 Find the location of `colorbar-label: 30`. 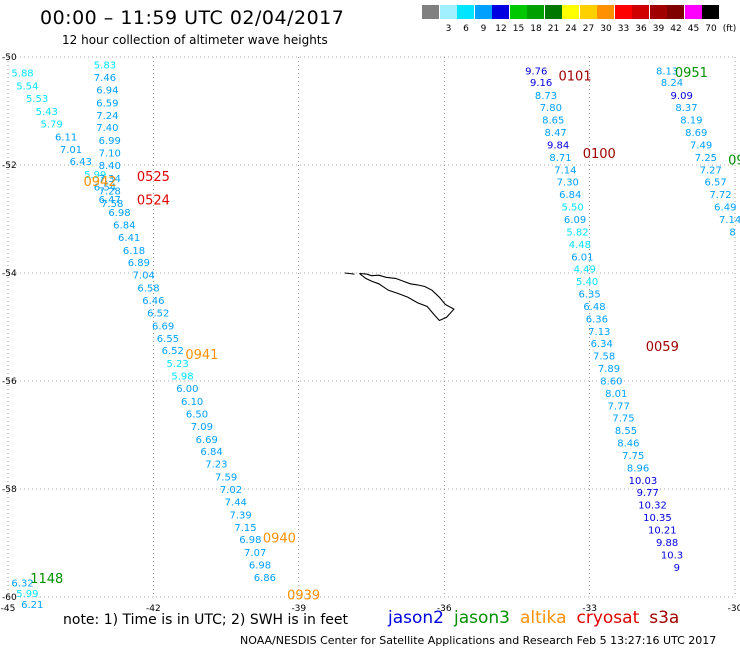

colorbar-label: 30 is located at coordinates (606, 29).